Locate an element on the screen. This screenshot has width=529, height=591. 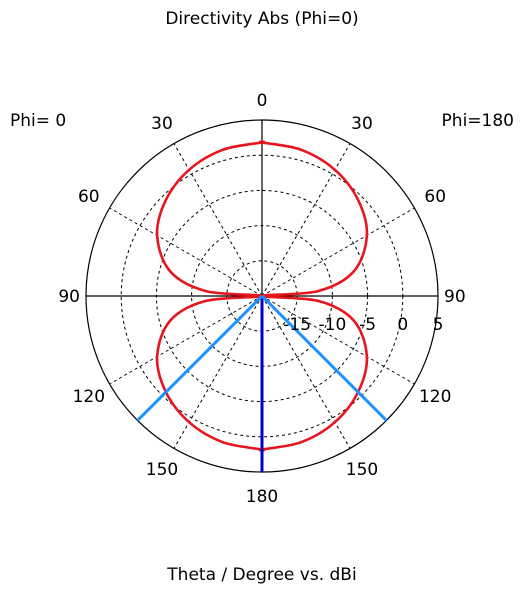
angle-tick-label-right-60: 60 is located at coordinates (435, 197).